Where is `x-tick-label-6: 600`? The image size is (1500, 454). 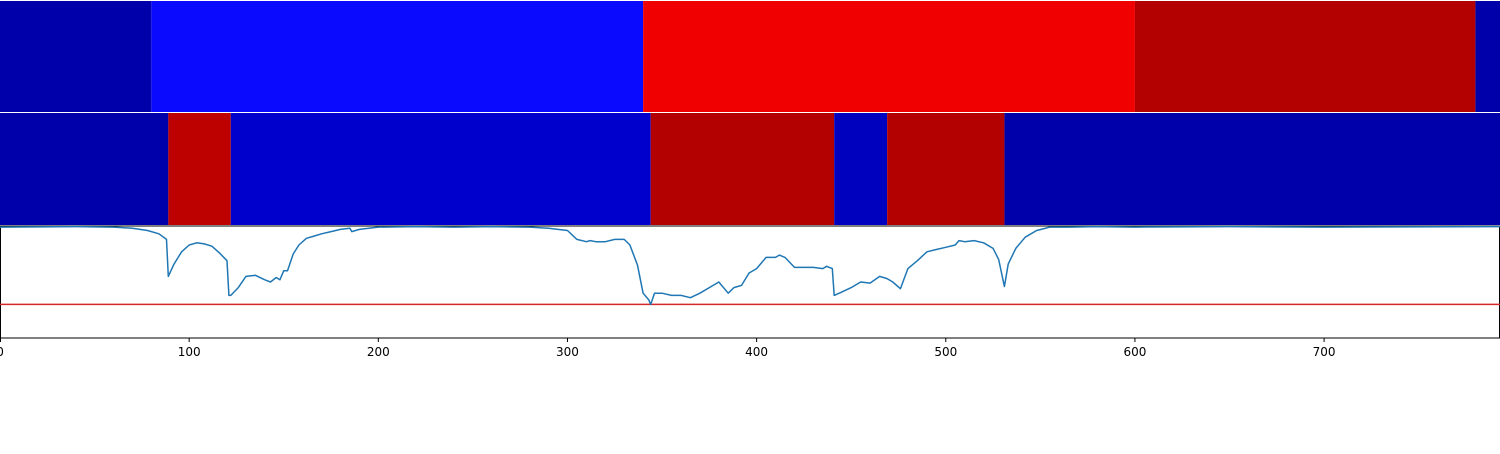
x-tick-label-6: 600 is located at coordinates (1134, 352).